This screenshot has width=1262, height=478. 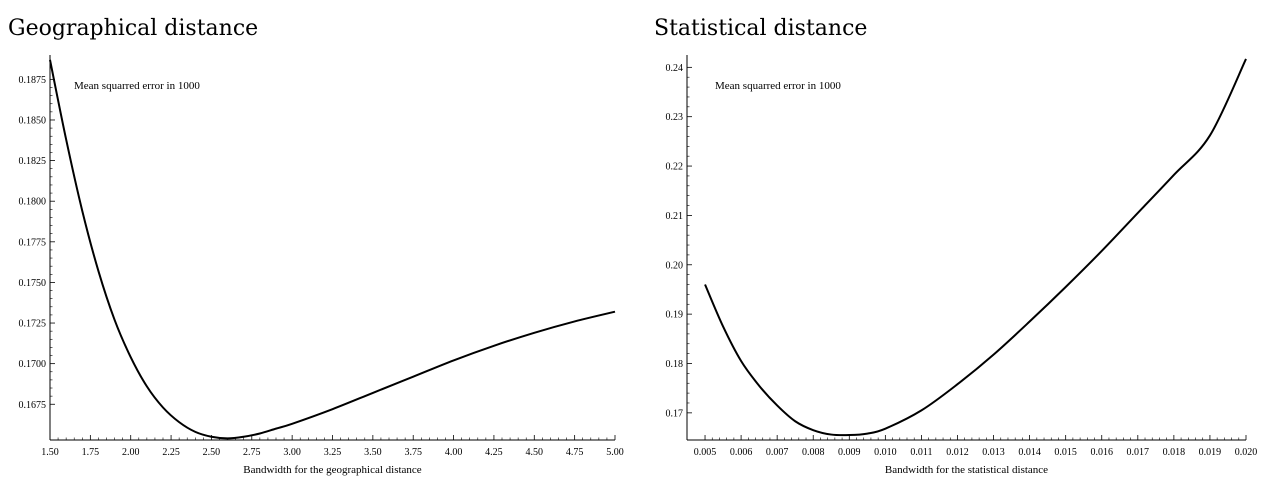 What do you see at coordinates (33, 120) in the screenshot?
I see `y-tick-label: 0.1850` at bounding box center [33, 120].